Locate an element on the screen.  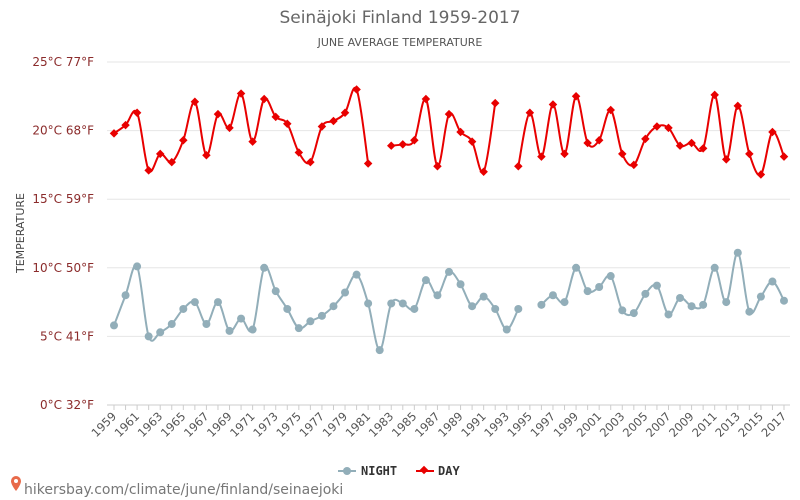
legend-item-day: DAY is located at coordinates (438, 471).